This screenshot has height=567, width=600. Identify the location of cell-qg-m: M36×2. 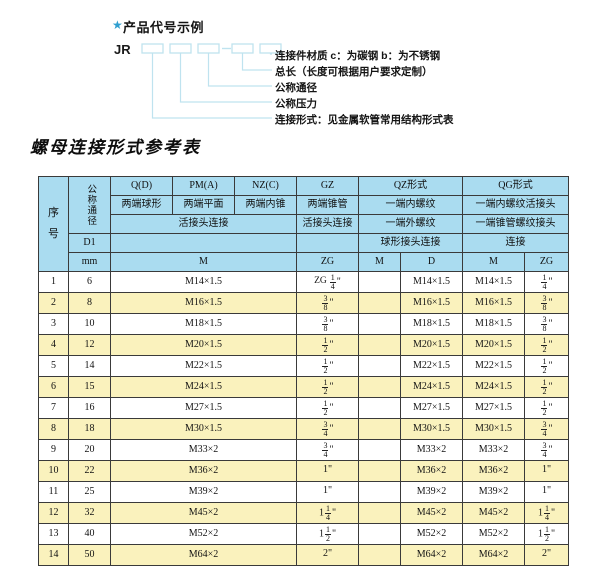
(493, 471).